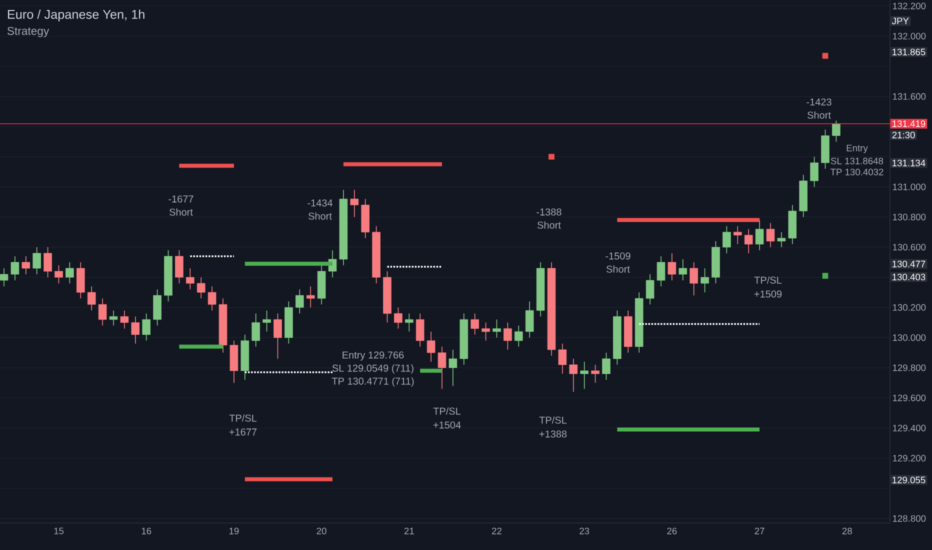 The width and height of the screenshot is (932, 550). I want to click on annotation: +1504, so click(447, 425).